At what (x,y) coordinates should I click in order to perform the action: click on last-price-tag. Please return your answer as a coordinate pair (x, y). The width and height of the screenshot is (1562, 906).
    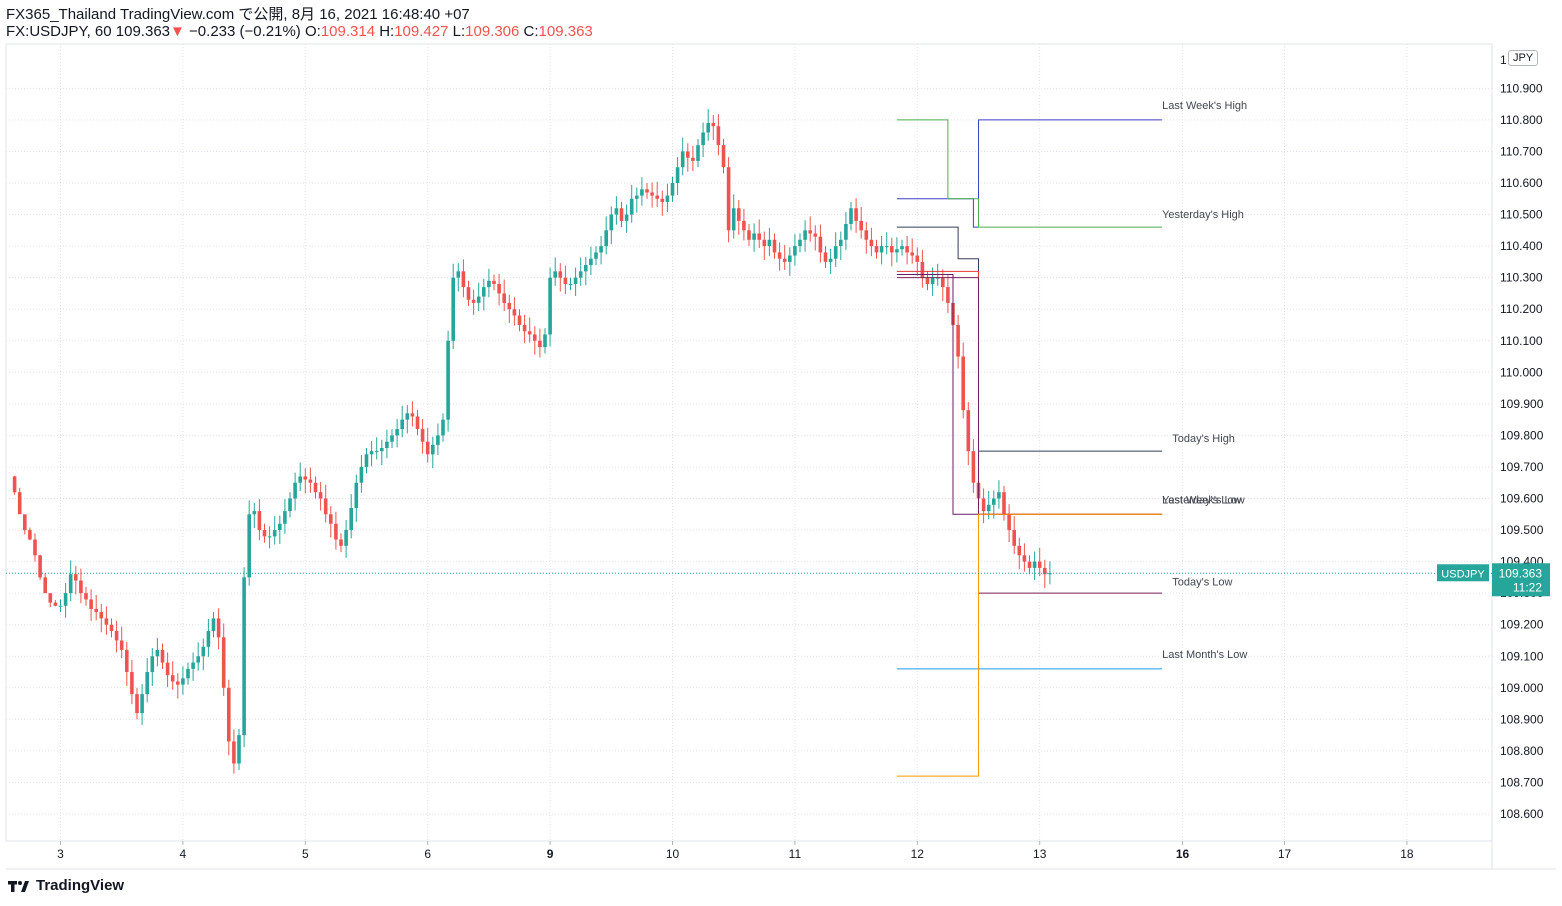
    Looking at the image, I should click on (1521, 580).